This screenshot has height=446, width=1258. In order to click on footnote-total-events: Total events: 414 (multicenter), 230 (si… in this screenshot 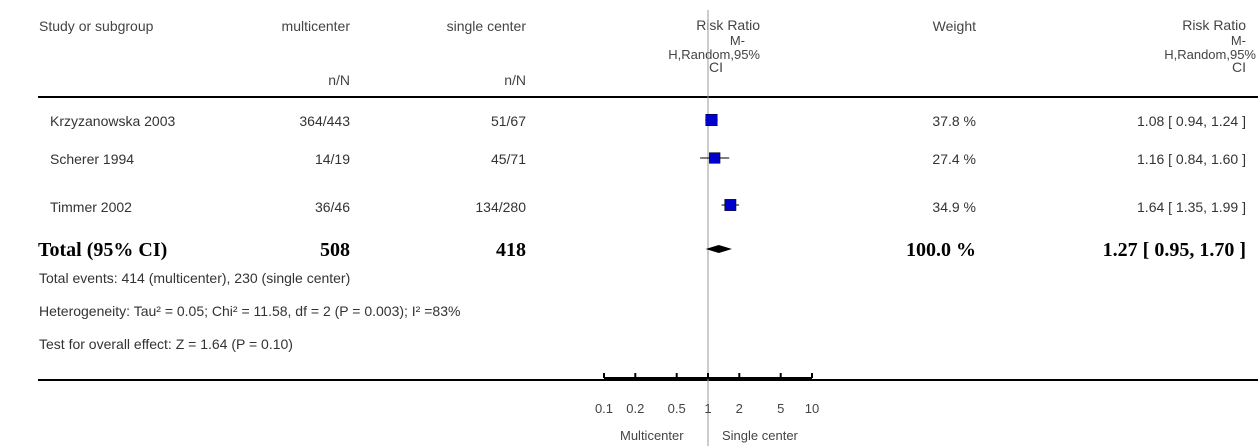, I will do `click(195, 278)`.